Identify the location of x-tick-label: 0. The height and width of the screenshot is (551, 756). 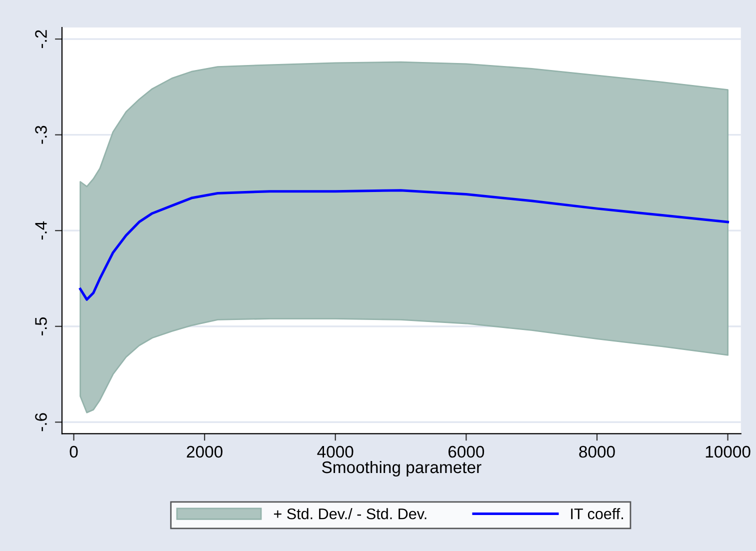
(74, 452).